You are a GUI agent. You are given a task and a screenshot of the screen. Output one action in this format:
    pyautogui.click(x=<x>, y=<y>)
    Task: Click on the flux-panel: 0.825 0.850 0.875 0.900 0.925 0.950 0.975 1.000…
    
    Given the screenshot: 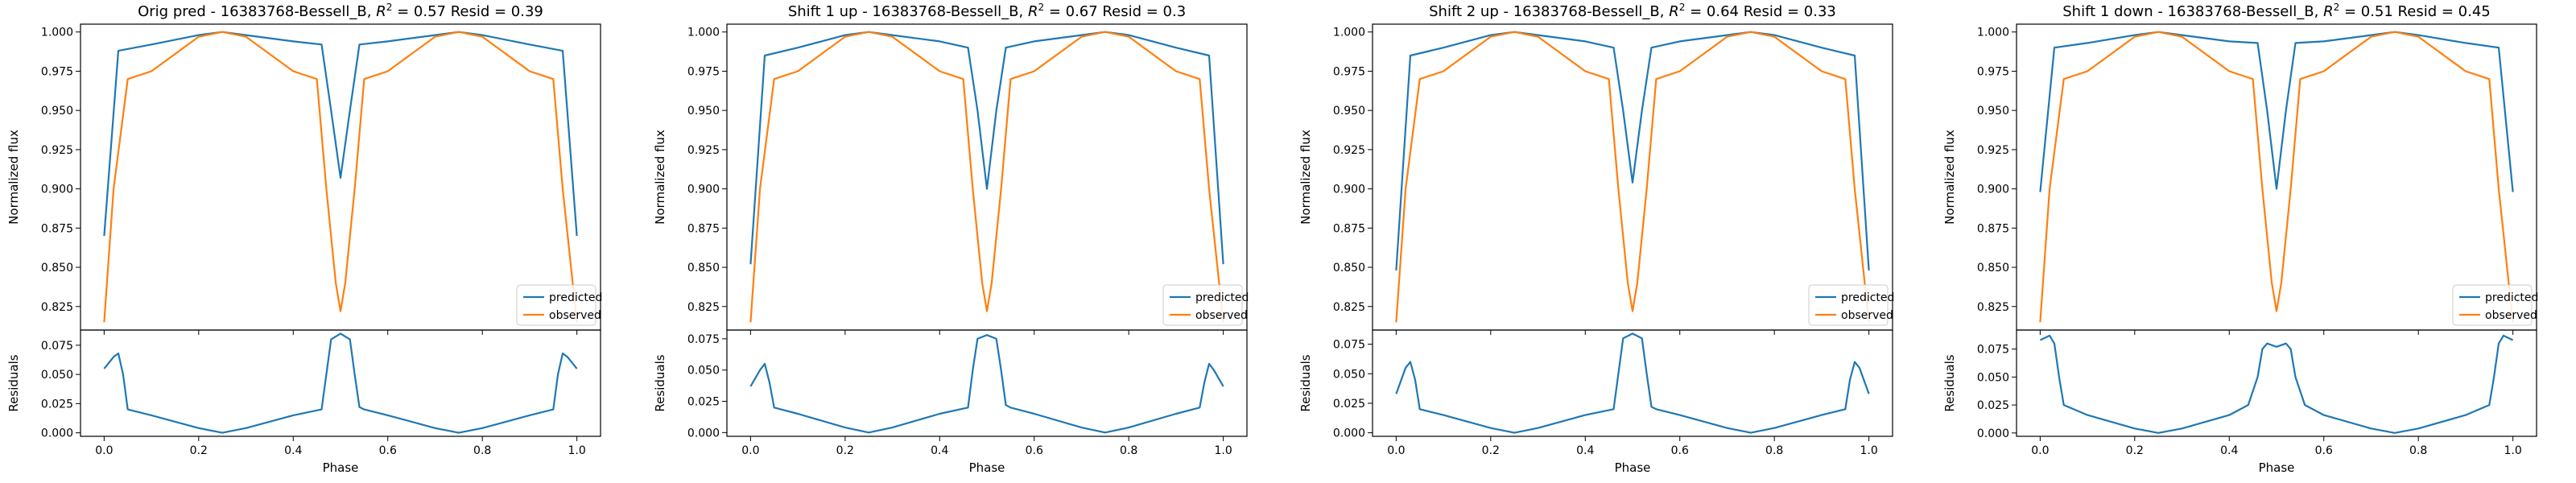 What is the action you would take?
    pyautogui.click(x=1596, y=179)
    